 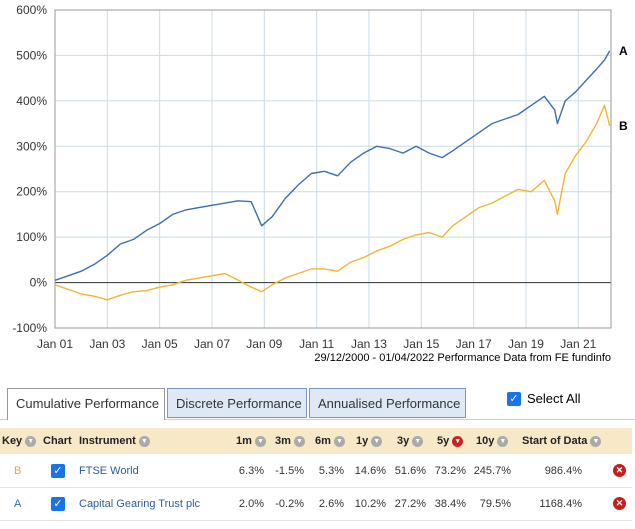 What do you see at coordinates (458, 441) in the screenshot?
I see `sort-active-icon: ▼` at bounding box center [458, 441].